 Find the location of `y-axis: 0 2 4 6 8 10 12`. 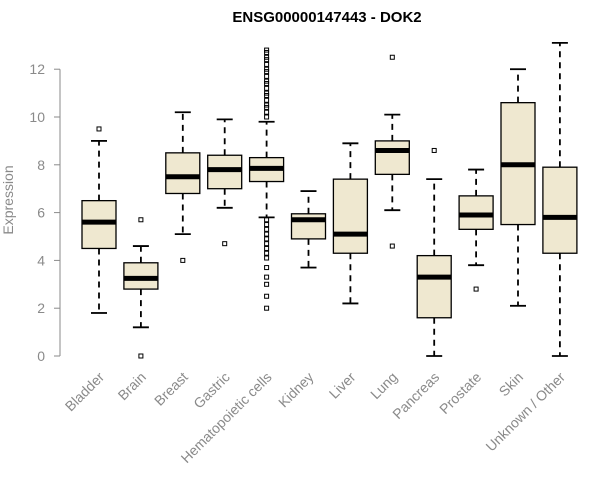

y-axis: 0 2 4 6 8 10 12 is located at coordinates (45, 212).